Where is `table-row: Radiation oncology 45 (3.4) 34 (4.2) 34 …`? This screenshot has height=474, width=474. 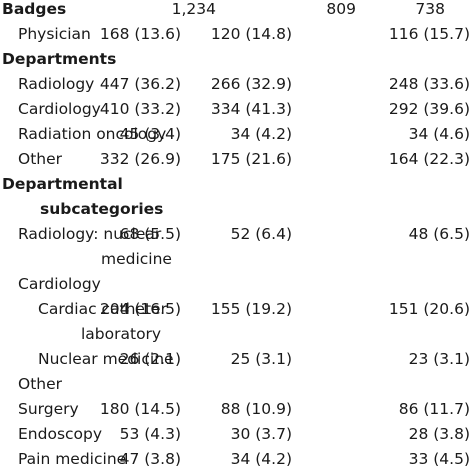 table-row: Radiation oncology 45 (3.4) 34 (4.2) 34 … is located at coordinates (237, 134).